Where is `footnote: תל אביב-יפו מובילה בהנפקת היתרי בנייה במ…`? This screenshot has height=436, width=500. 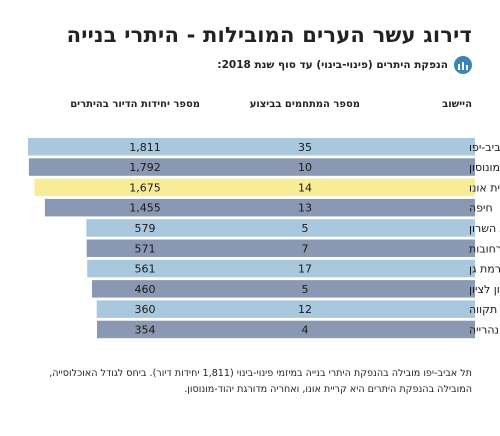 footnote: תל אביב-יפו מובילה בהנפקת היתרי בנייה במ… is located at coordinates (249, 382).